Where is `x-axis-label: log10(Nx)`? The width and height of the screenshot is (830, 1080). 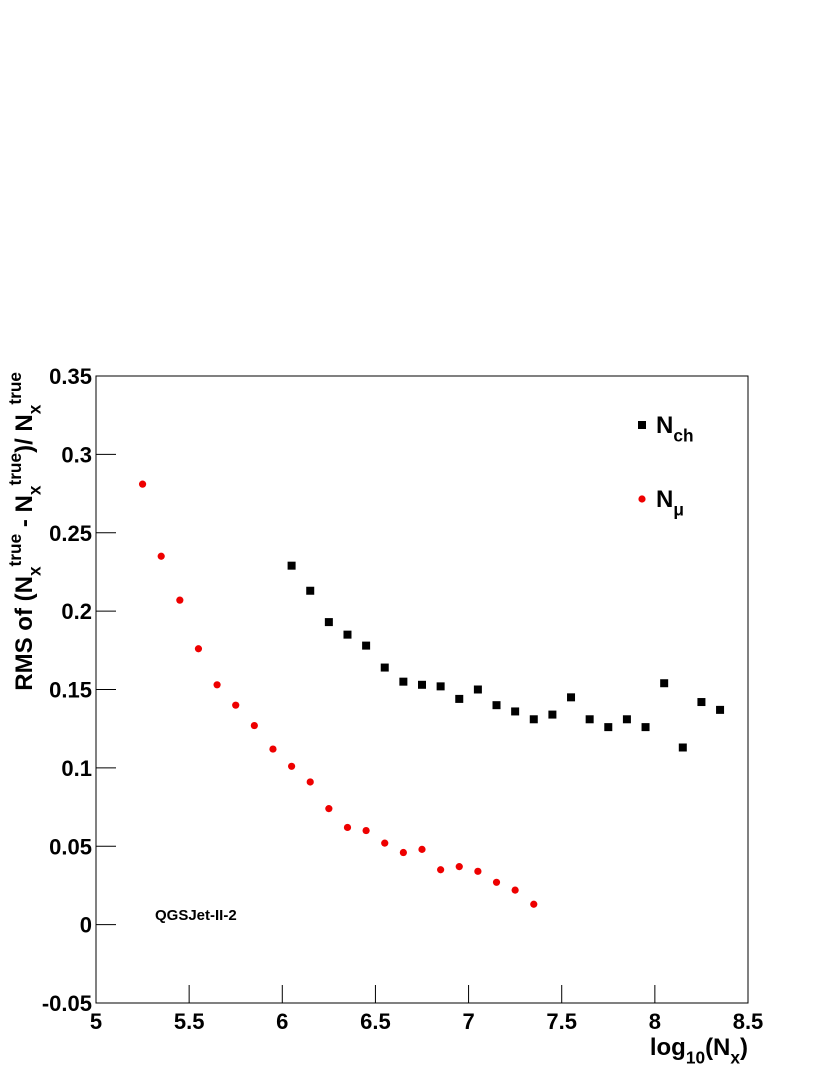
x-axis-label: log10(Nx) is located at coordinates (699, 1050).